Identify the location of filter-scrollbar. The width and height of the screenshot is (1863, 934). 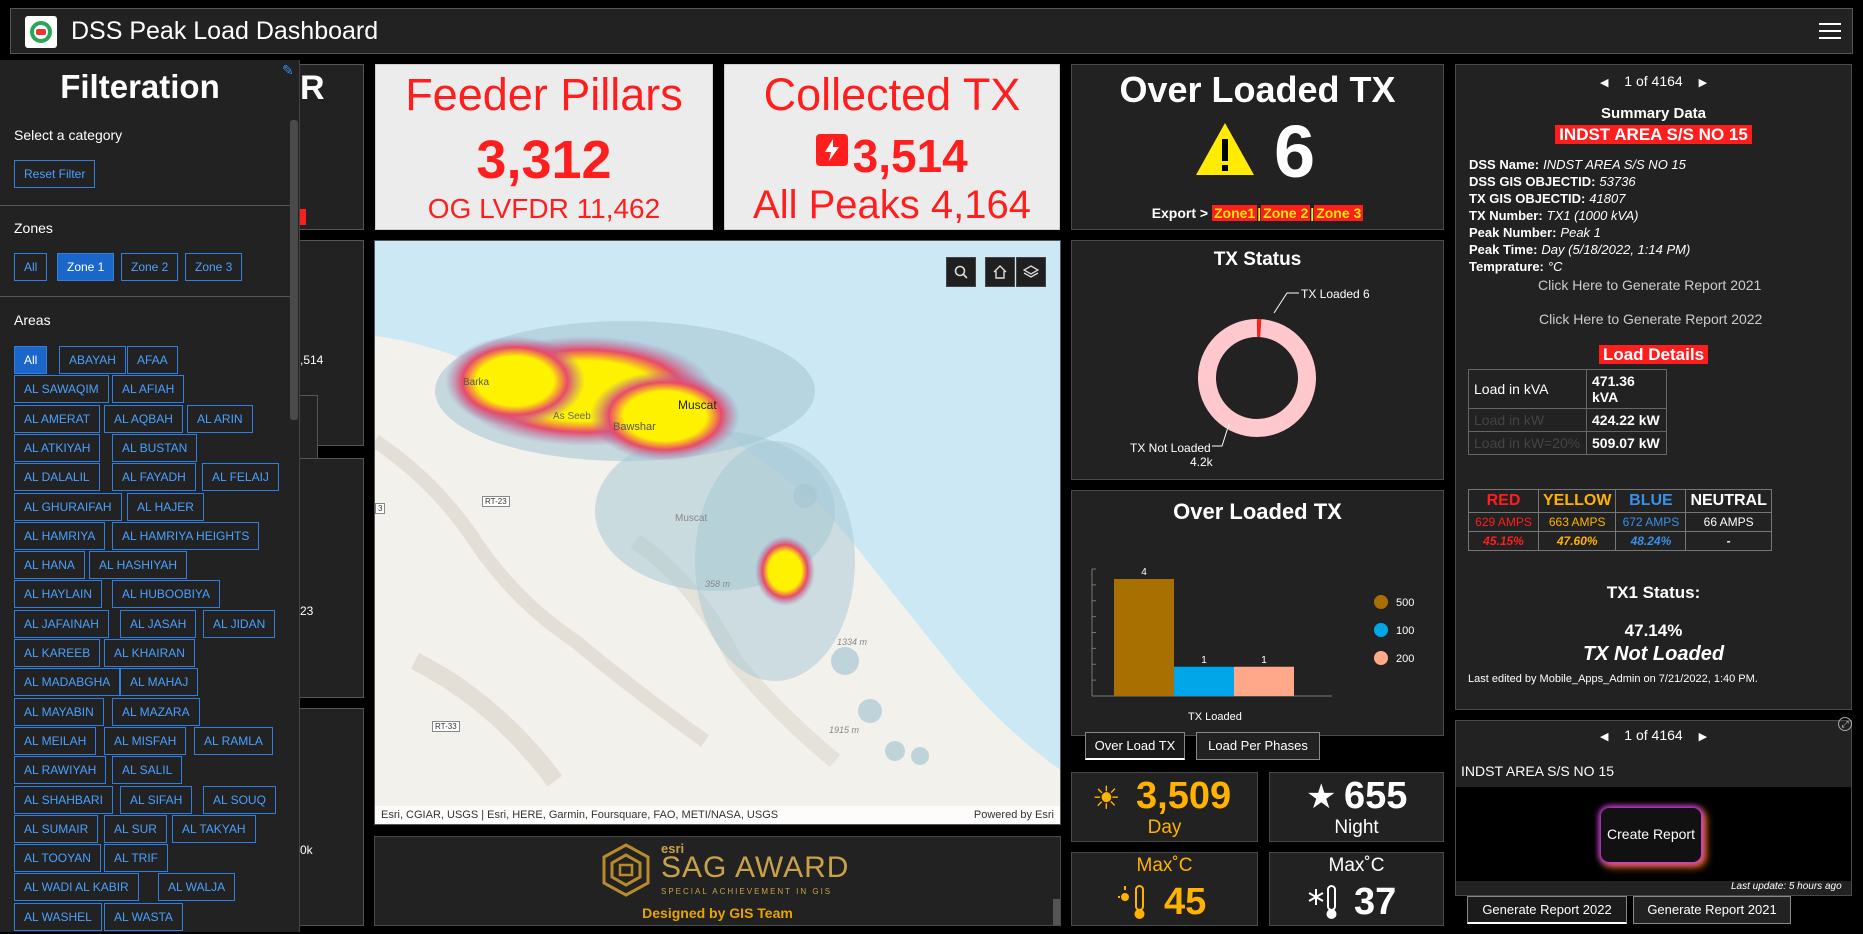
(294, 270).